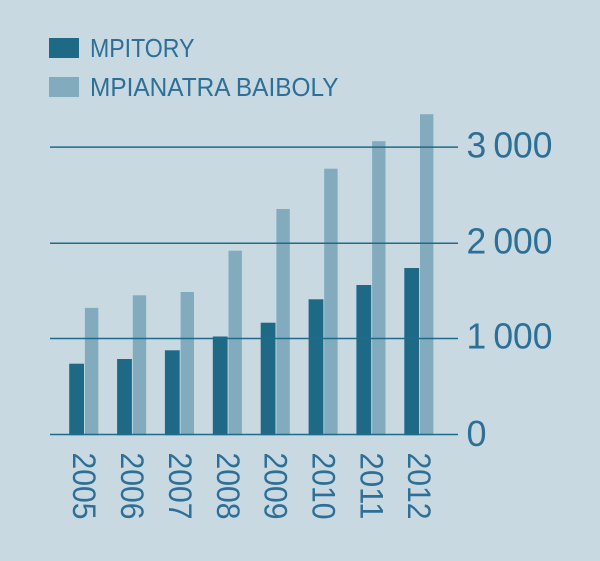 This screenshot has width=600, height=561. What do you see at coordinates (510, 145) in the screenshot?
I see `svg-text: 3 000` at bounding box center [510, 145].